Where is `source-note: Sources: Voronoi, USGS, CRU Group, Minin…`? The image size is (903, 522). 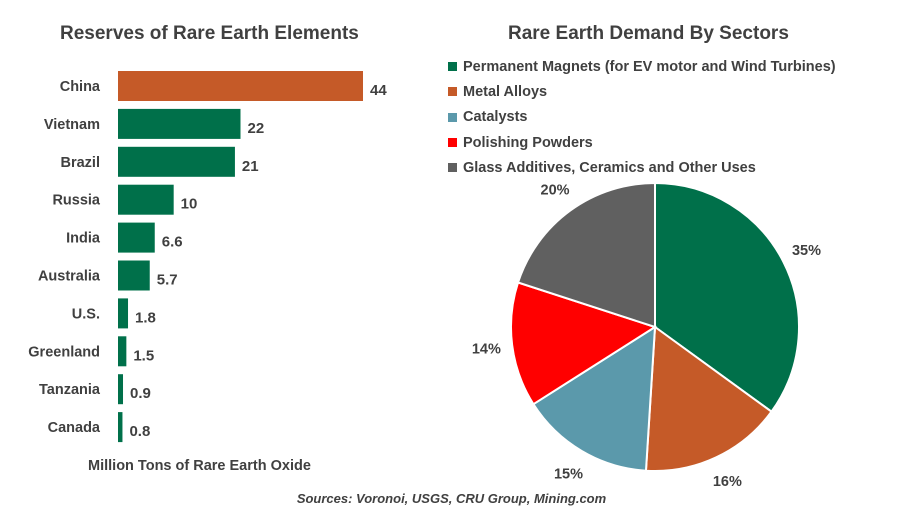
source-note: Sources: Voronoi, USGS, CRU Group, Minin… is located at coordinates (451, 498).